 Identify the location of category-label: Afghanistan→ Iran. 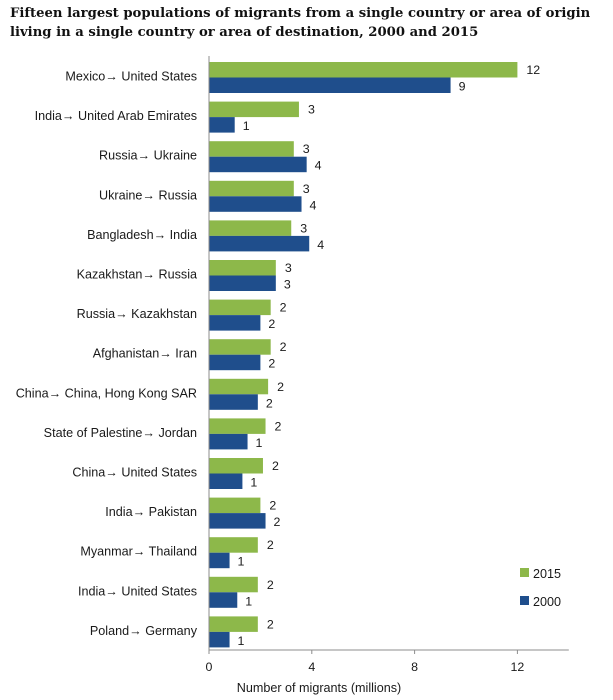
(145, 354).